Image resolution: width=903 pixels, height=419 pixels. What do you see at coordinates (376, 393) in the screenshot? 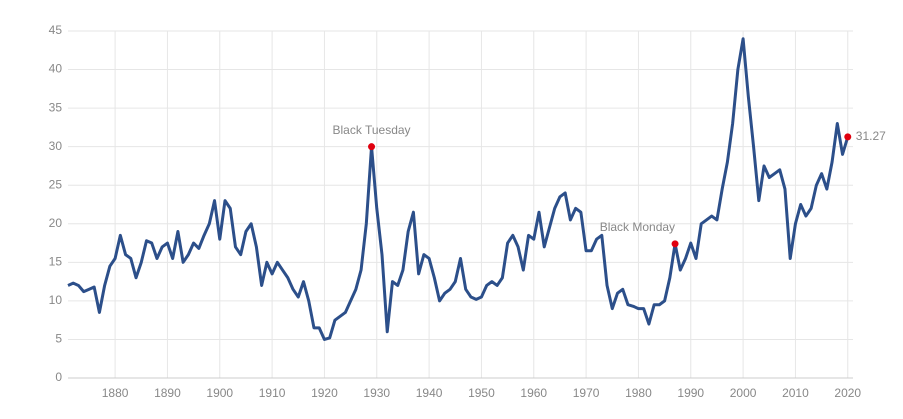
I see `x-tick-label: 1930` at bounding box center [376, 393].